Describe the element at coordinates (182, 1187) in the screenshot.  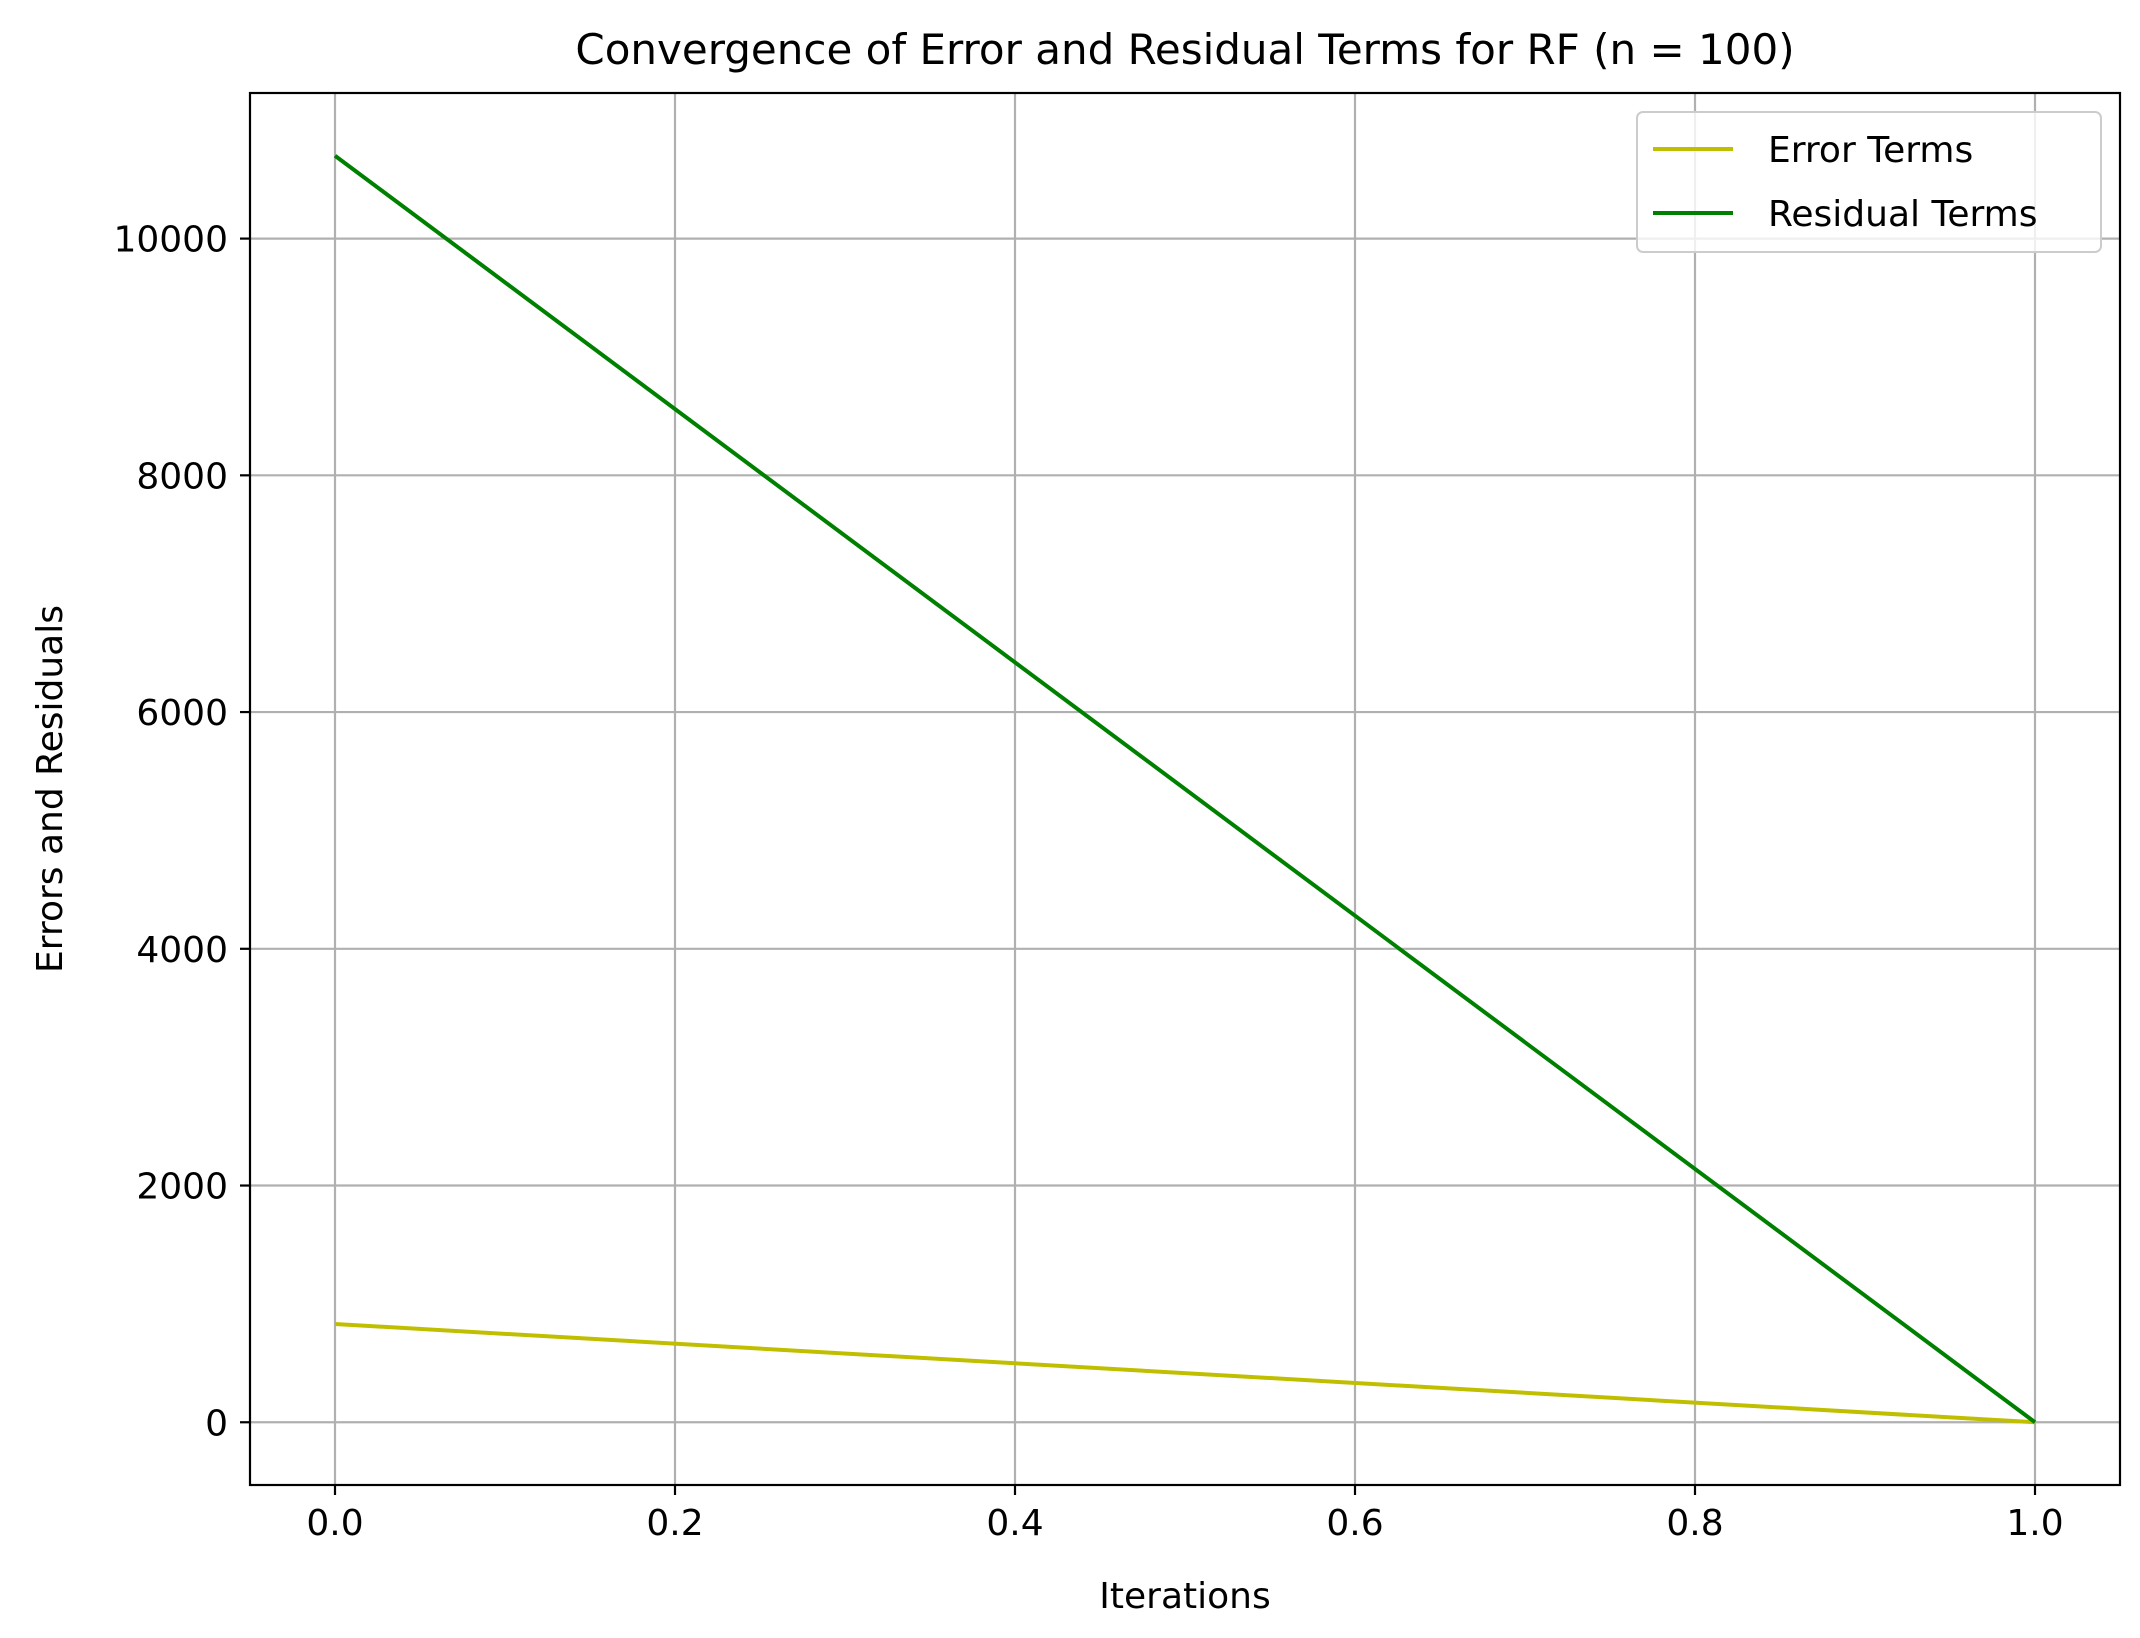
I see `y-tick-label: 2000` at that location.